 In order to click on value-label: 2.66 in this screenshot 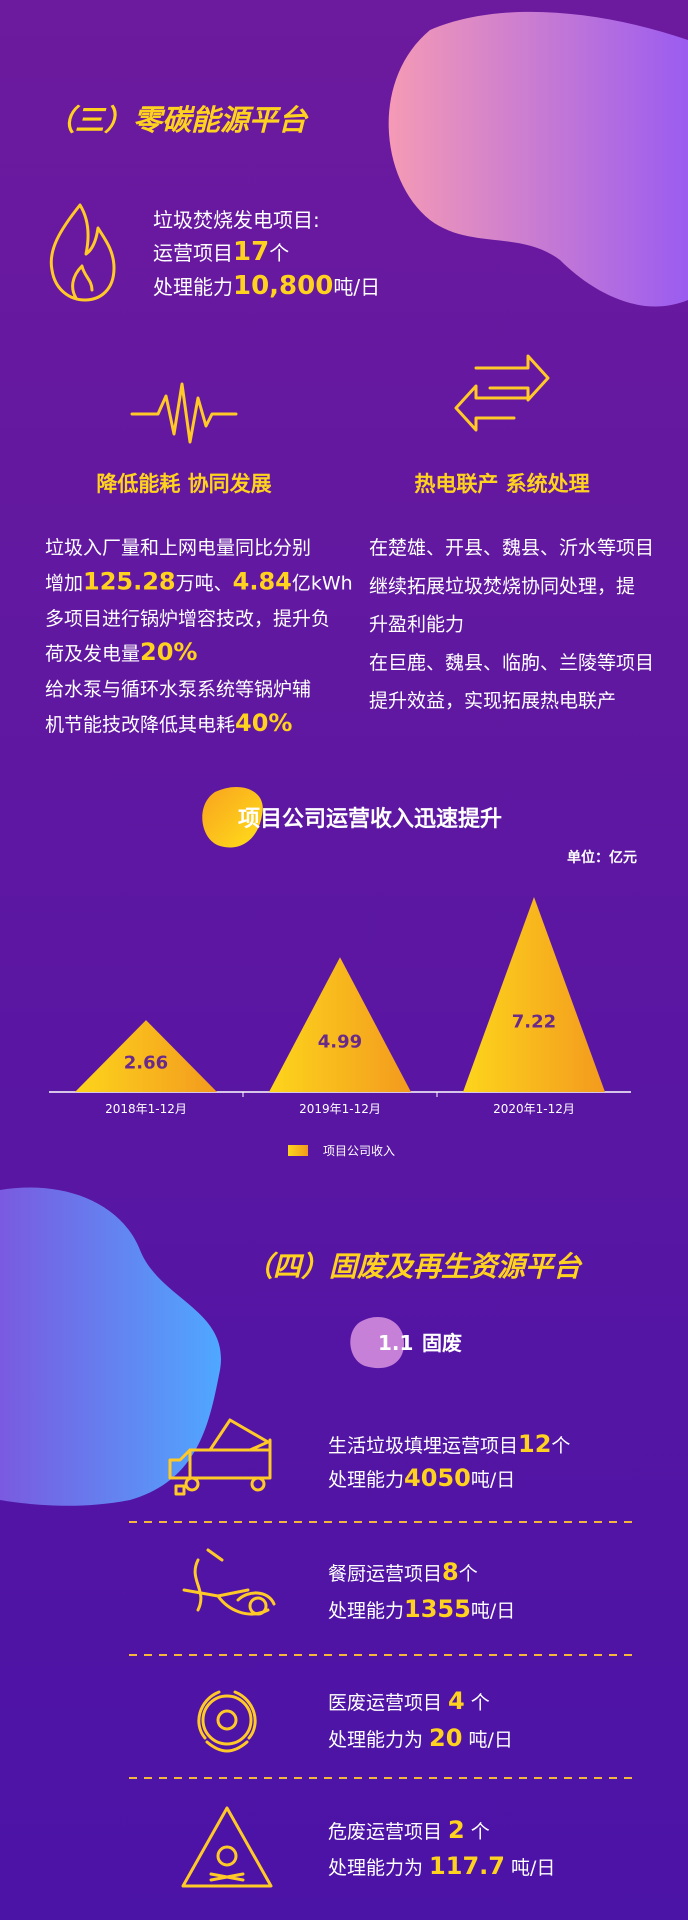, I will do `click(146, 1062)`.